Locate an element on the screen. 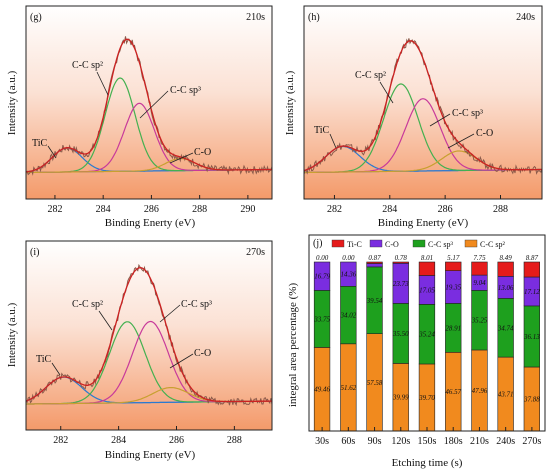 This screenshot has height=473, width=550. panel-g-curves is located at coordinates (149, 106).